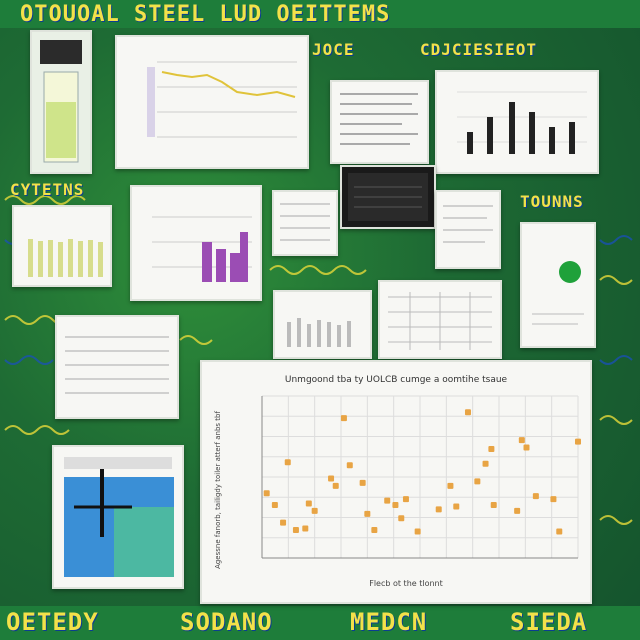 The height and width of the screenshot is (640, 640). I want to click on scatter-points, so click(422, 472).